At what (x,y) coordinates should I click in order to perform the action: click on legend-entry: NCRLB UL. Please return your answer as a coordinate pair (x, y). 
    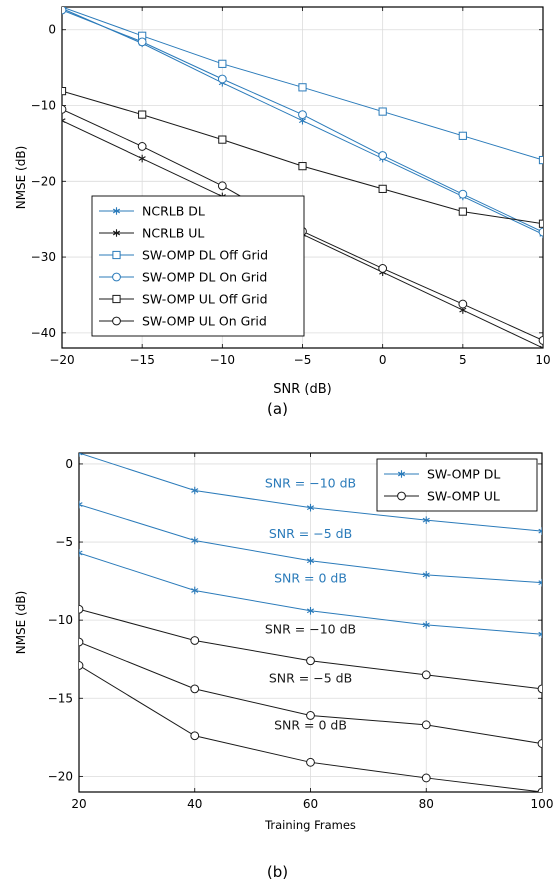
    Looking at the image, I should click on (173, 233).